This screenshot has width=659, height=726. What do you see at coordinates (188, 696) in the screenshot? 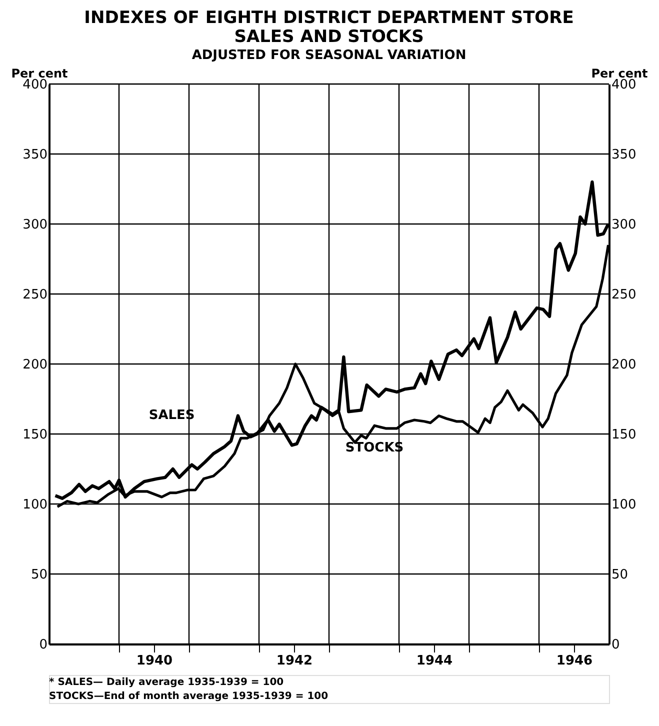
I see `text: STOCKS—End of month average 1935-1939 = 100` at bounding box center [188, 696].